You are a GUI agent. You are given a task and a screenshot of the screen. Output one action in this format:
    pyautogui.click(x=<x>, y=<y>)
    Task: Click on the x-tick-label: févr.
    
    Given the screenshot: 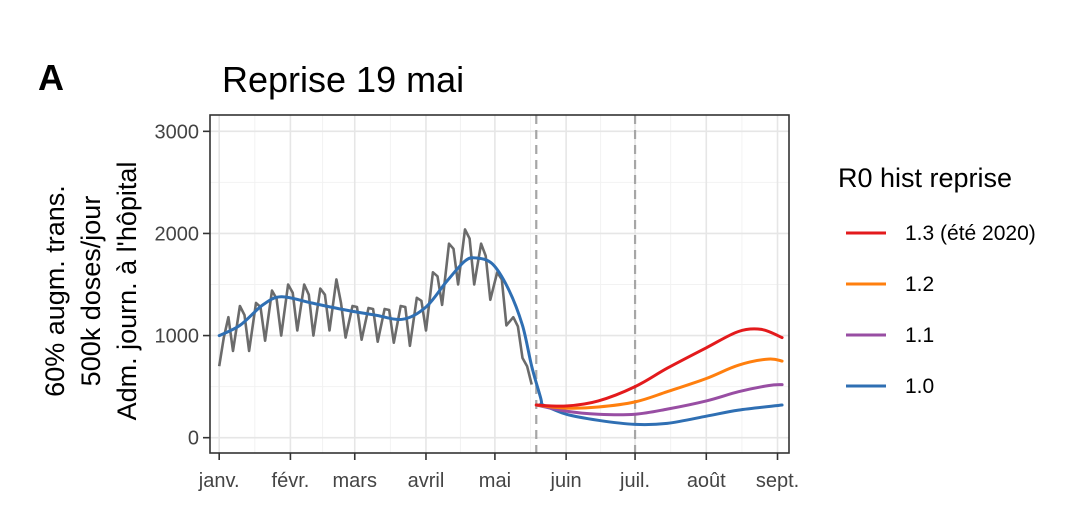 What is the action you would take?
    pyautogui.click(x=291, y=481)
    